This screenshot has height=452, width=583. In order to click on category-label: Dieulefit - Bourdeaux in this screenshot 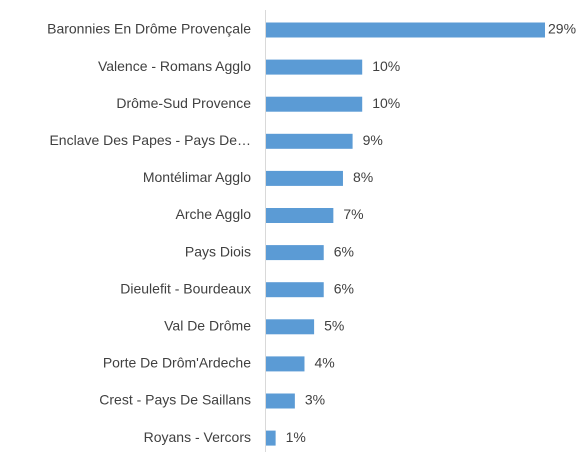, I will do `click(185, 288)`.